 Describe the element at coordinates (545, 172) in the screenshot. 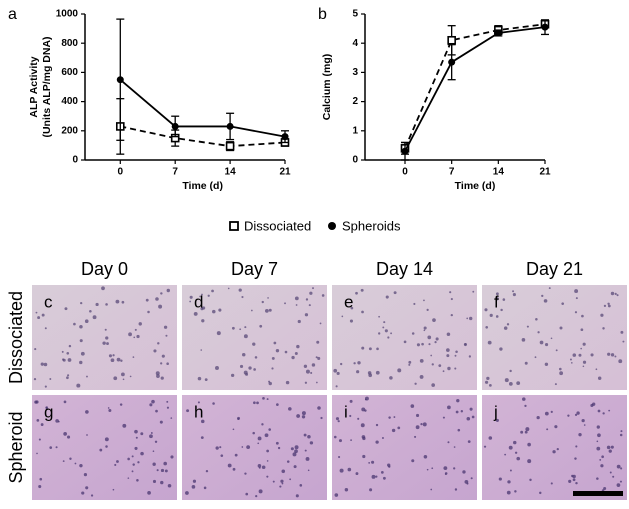

I see `x-tick-label: 21` at that location.